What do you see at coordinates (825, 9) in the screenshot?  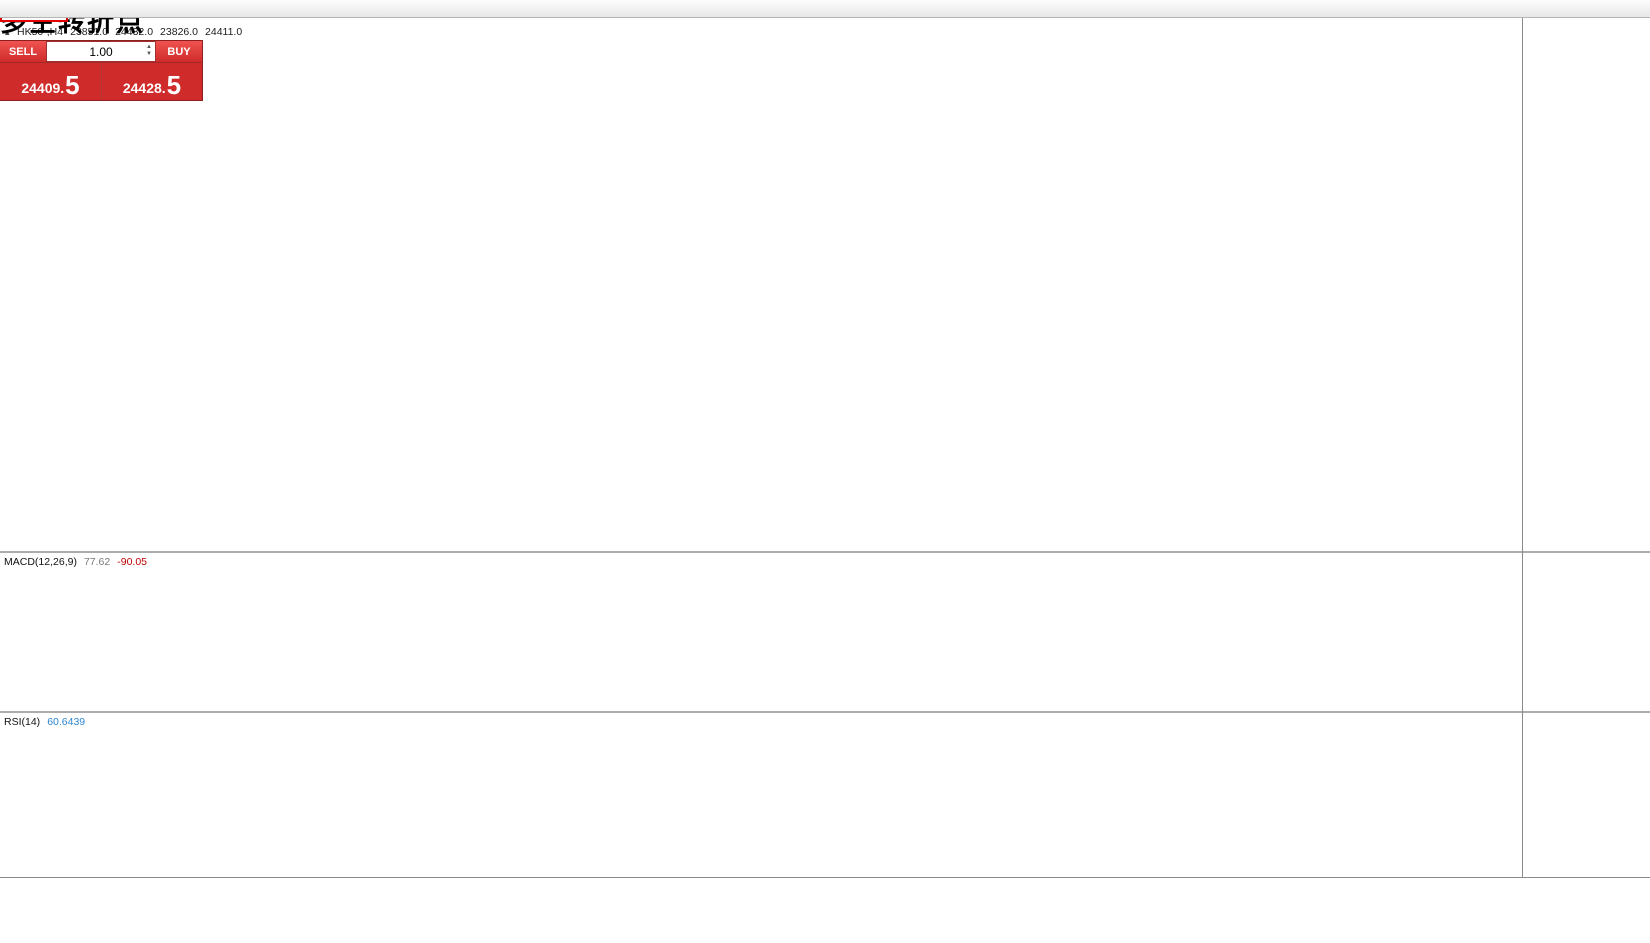 I see `toolbar` at bounding box center [825, 9].